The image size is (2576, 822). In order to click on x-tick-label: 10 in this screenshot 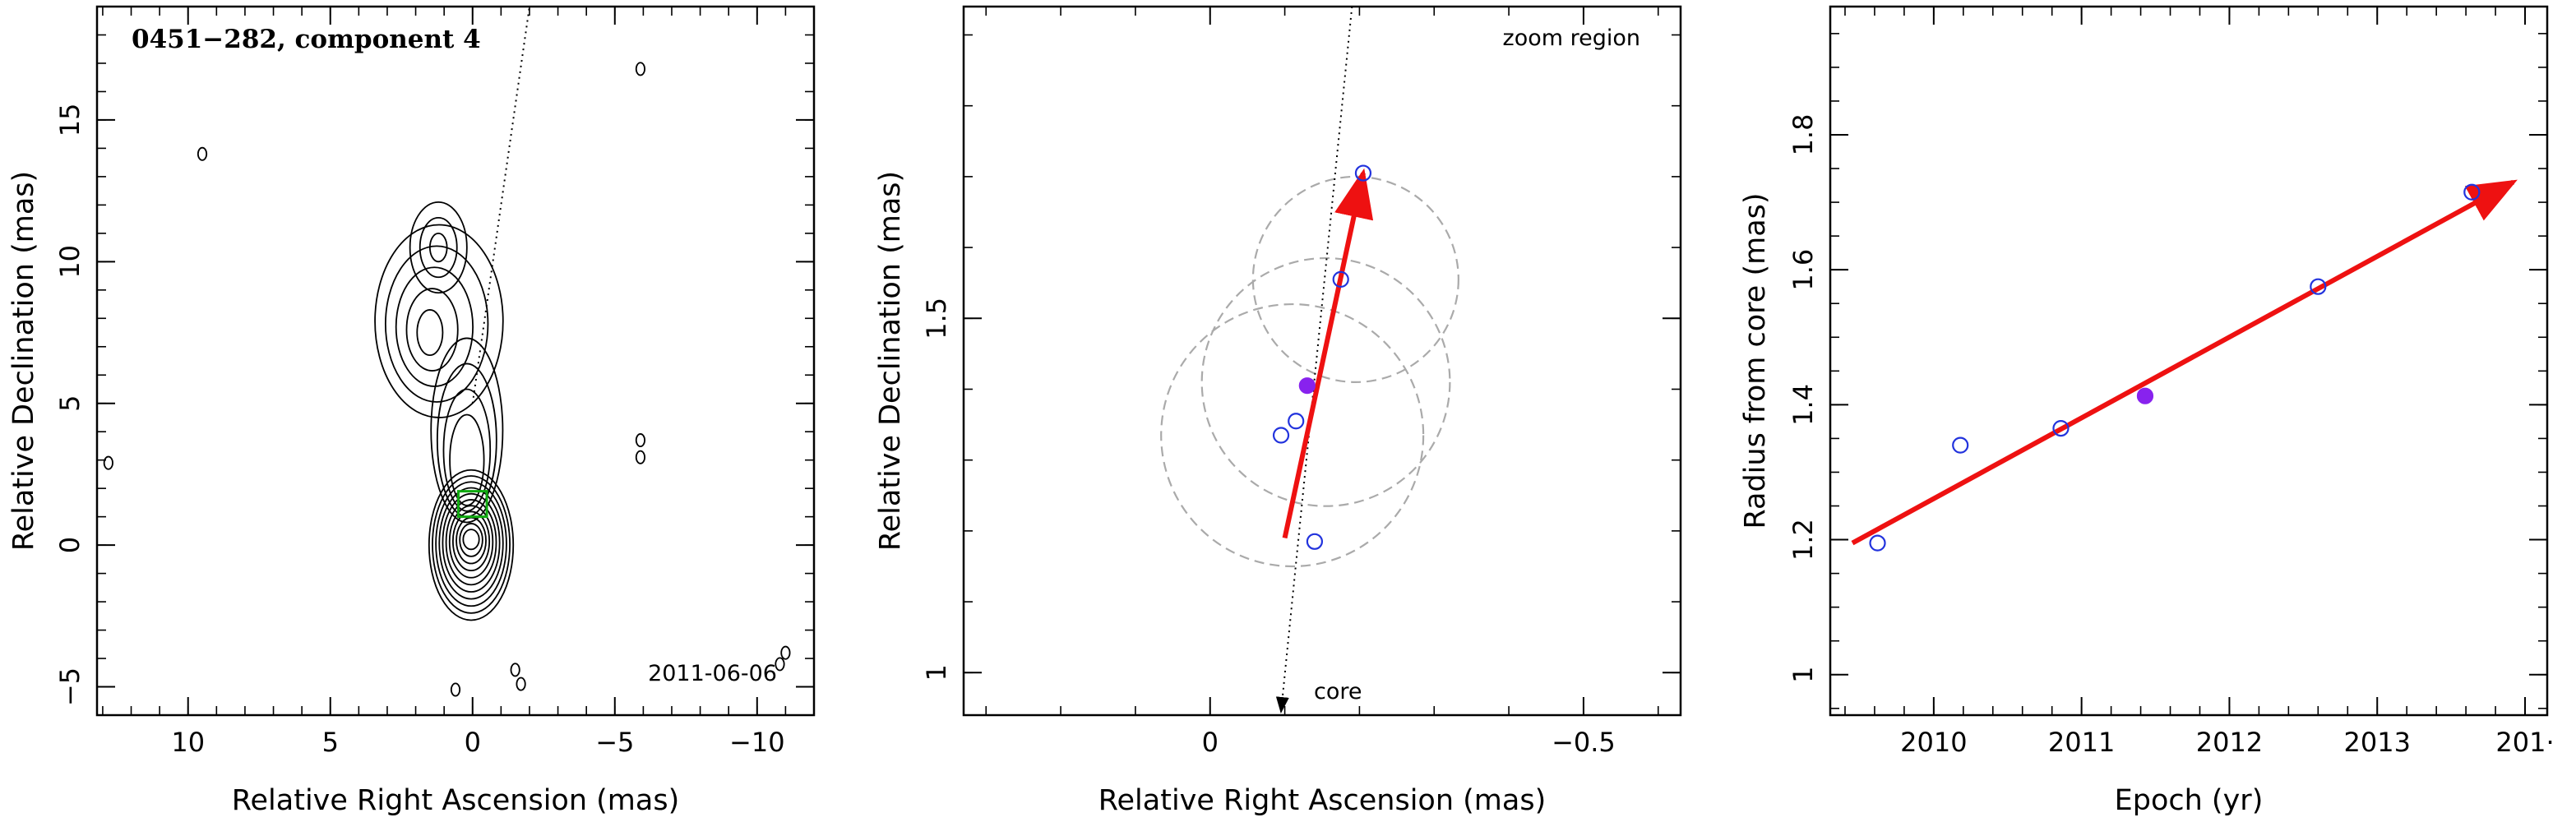, I will do `click(188, 742)`.